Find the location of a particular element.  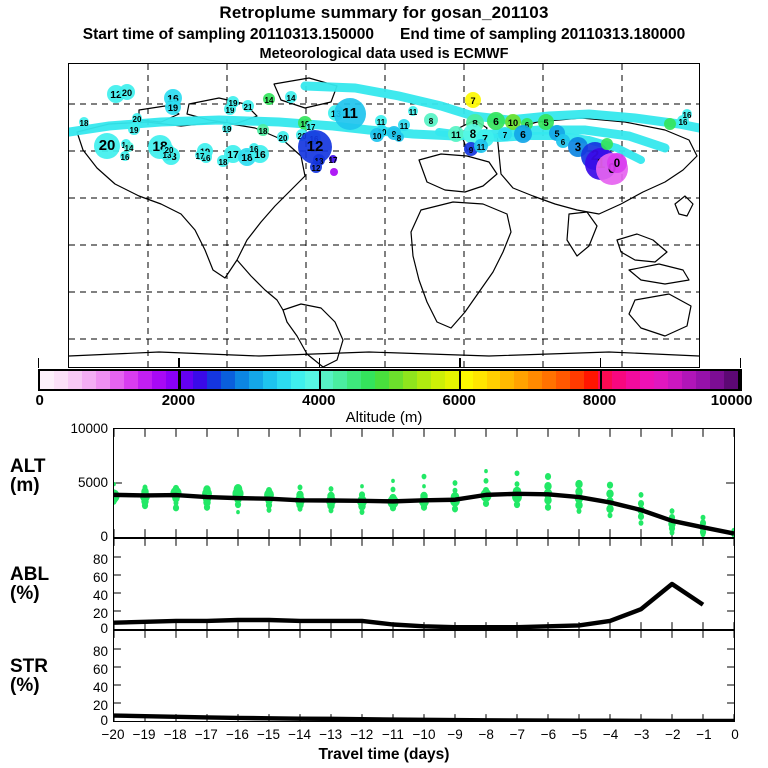

x-axis-label--2: −2 is located at coordinates (673, 734).